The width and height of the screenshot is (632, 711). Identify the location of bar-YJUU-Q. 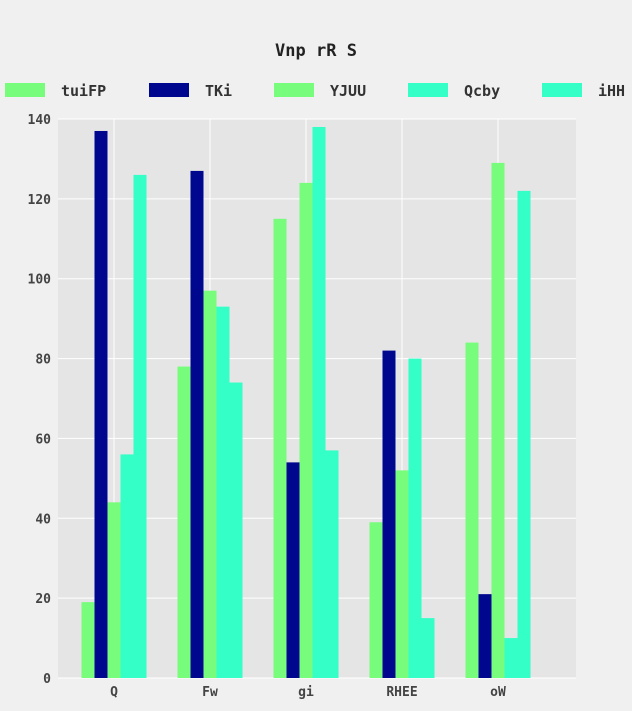
(114, 590).